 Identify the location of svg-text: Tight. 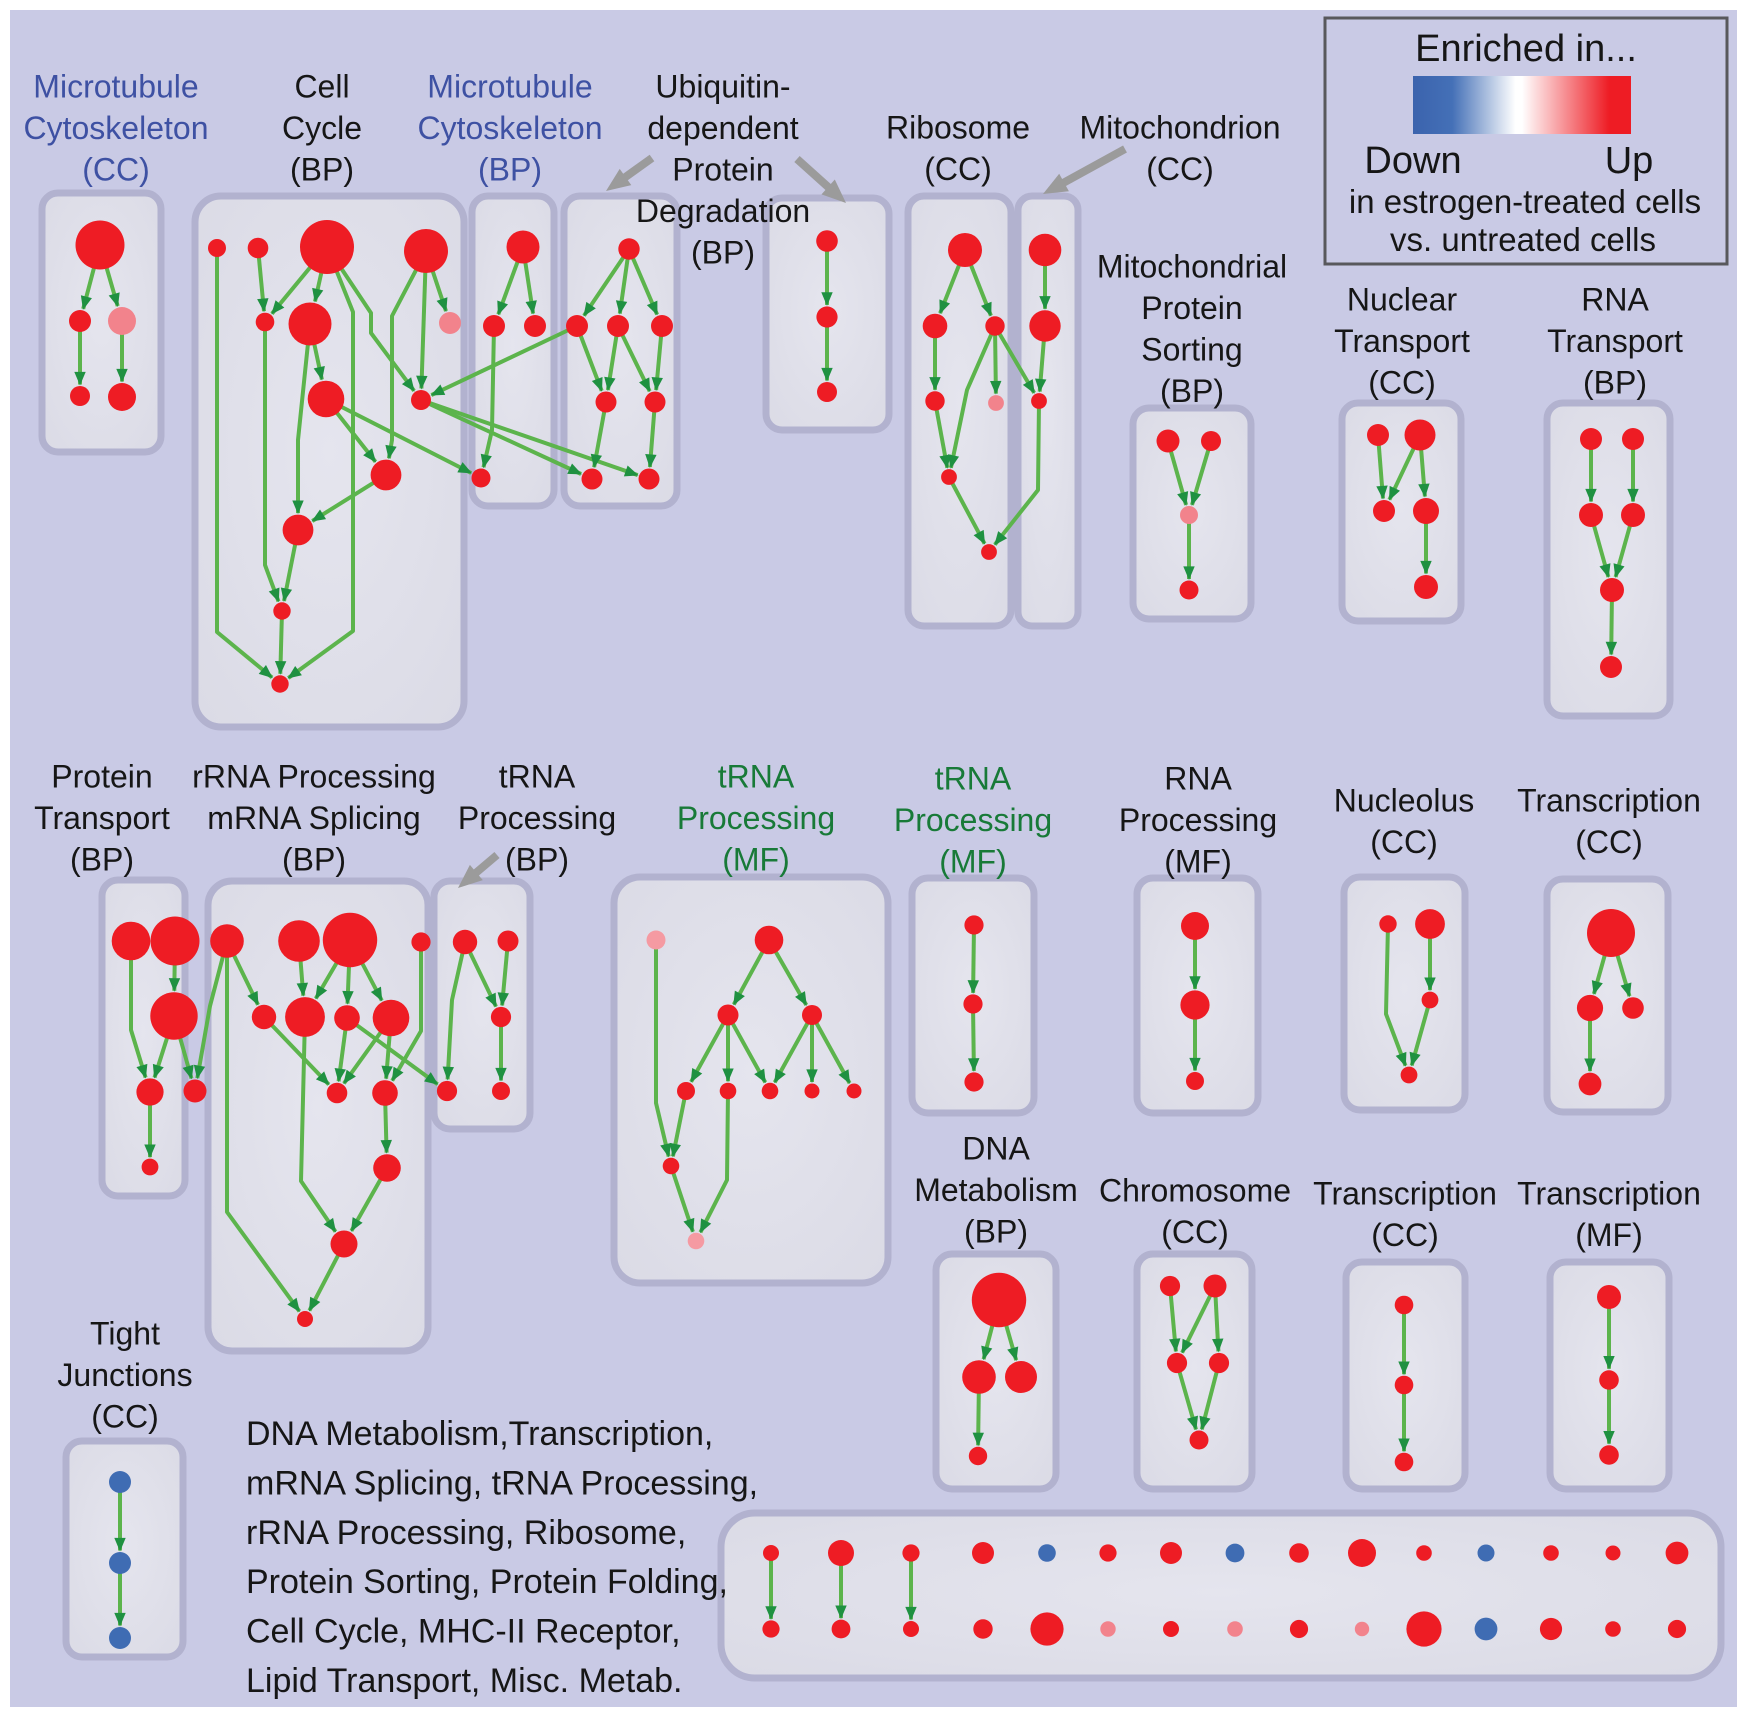
(125, 1334).